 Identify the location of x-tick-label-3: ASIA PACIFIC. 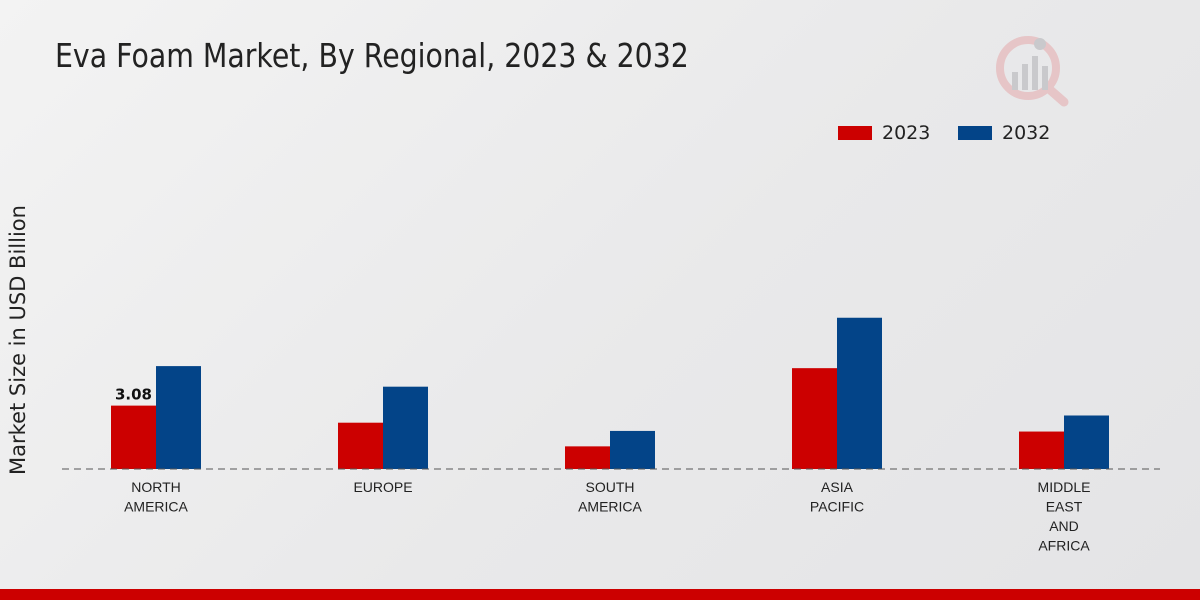
(837, 497).